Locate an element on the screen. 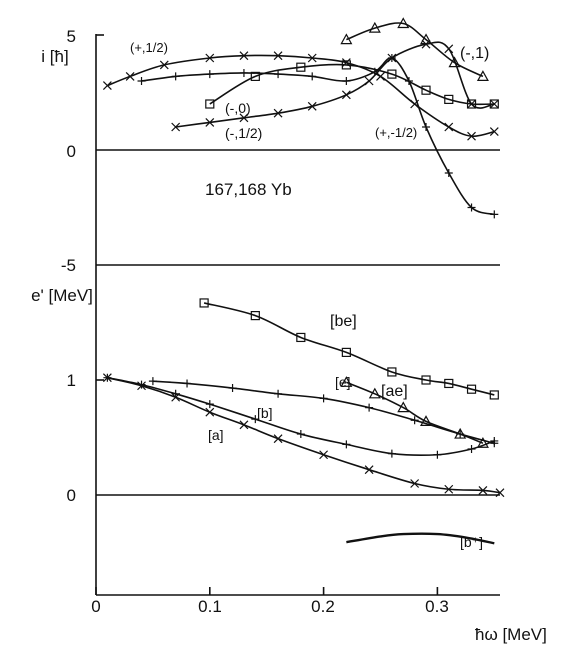 The width and height of the screenshot is (582, 657). series-label: [a] is located at coordinates (216, 435).